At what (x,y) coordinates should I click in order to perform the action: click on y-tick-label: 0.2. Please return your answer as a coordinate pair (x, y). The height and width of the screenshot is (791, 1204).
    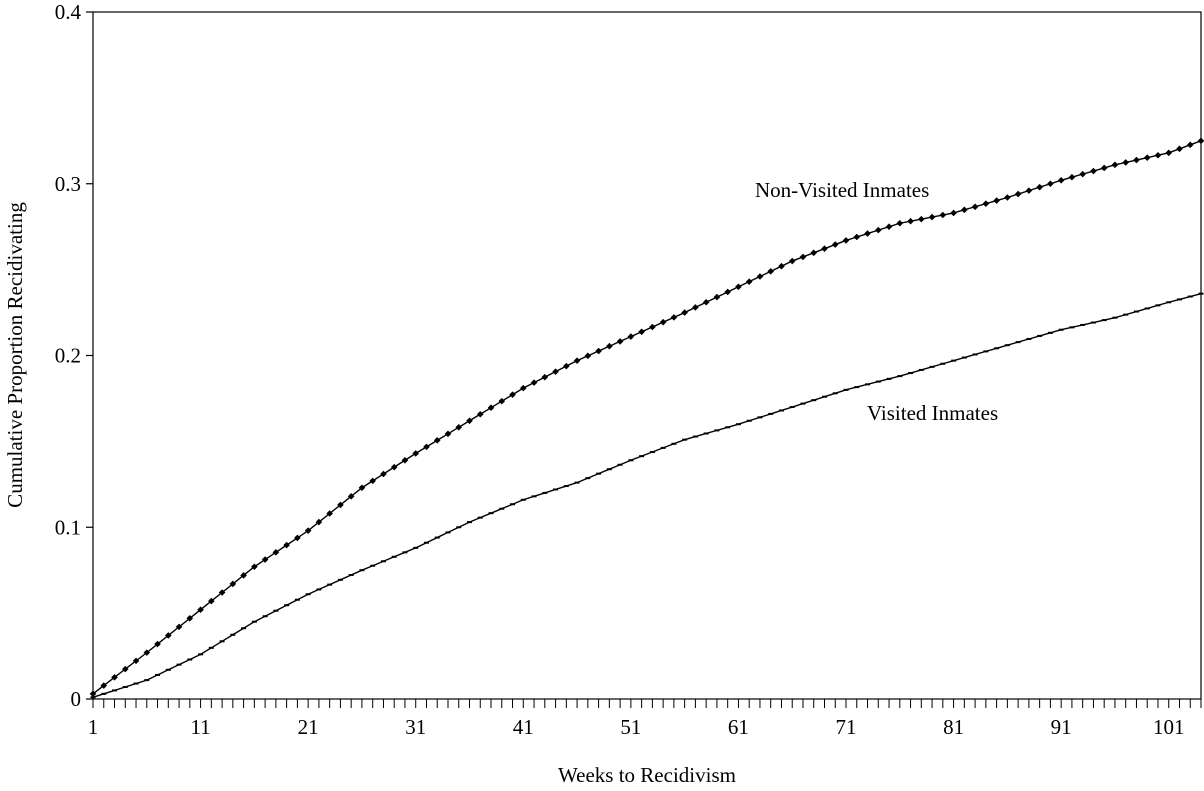
    Looking at the image, I should click on (68, 356).